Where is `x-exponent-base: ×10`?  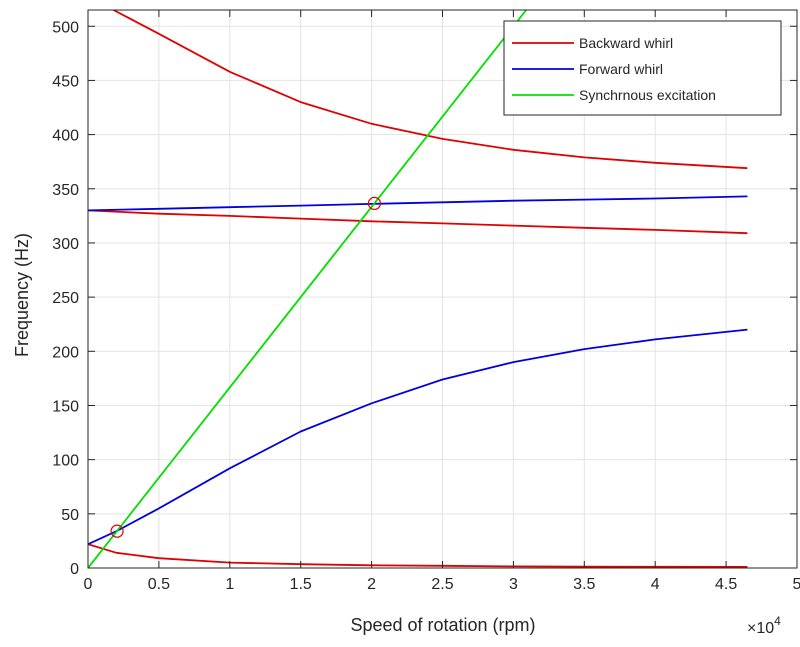 x-exponent-base: ×10 is located at coordinates (760, 628).